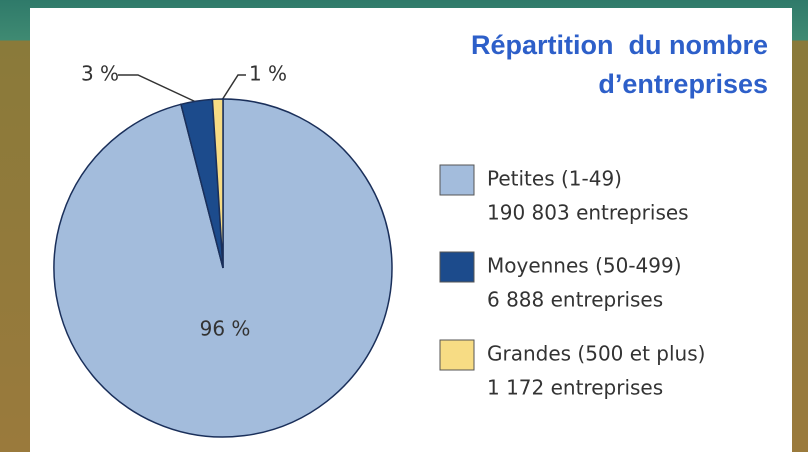 The width and height of the screenshot is (808, 452). Describe the element at coordinates (575, 300) in the screenshot. I see `legend-detail: 6 888 entreprises` at that location.